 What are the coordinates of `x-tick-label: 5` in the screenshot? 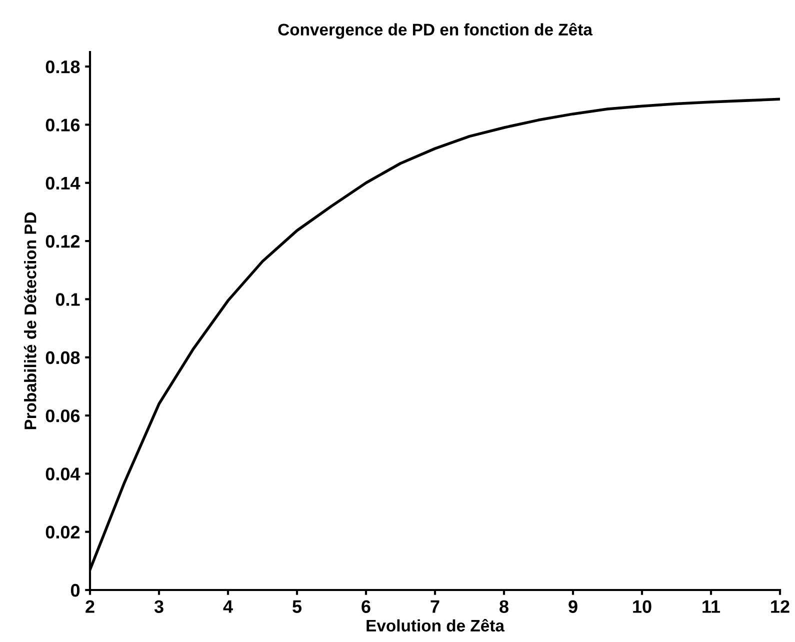 It's located at (297, 606).